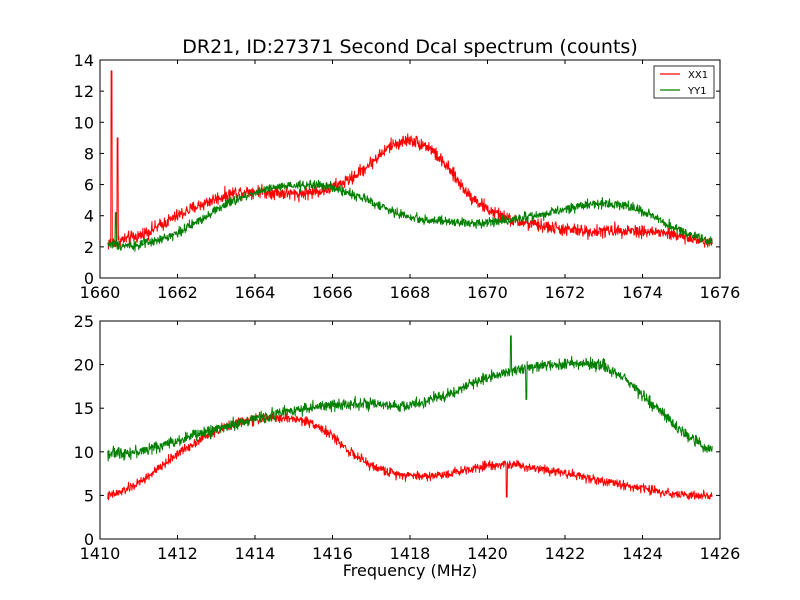  Describe the element at coordinates (697, 91) in the screenshot. I see `legend-yy1-label: YY1` at that location.